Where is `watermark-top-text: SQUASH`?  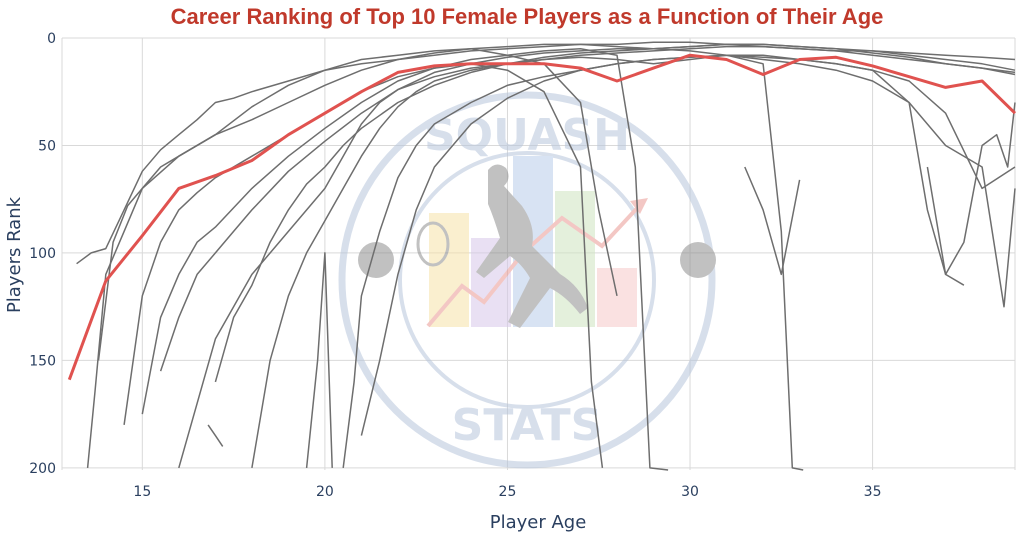 watermark-top-text: SQUASH is located at coordinates (527, 135).